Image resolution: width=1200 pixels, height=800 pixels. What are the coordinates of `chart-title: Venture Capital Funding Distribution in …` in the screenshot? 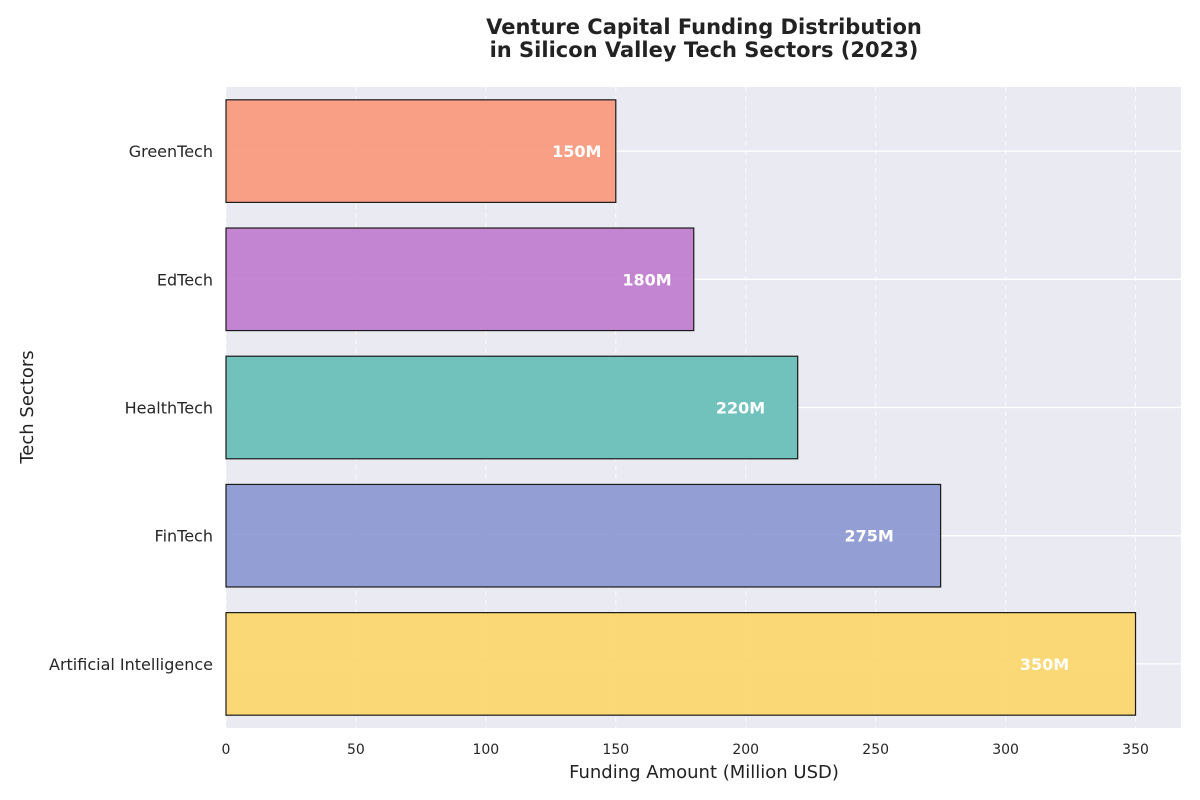 It's located at (704, 38).